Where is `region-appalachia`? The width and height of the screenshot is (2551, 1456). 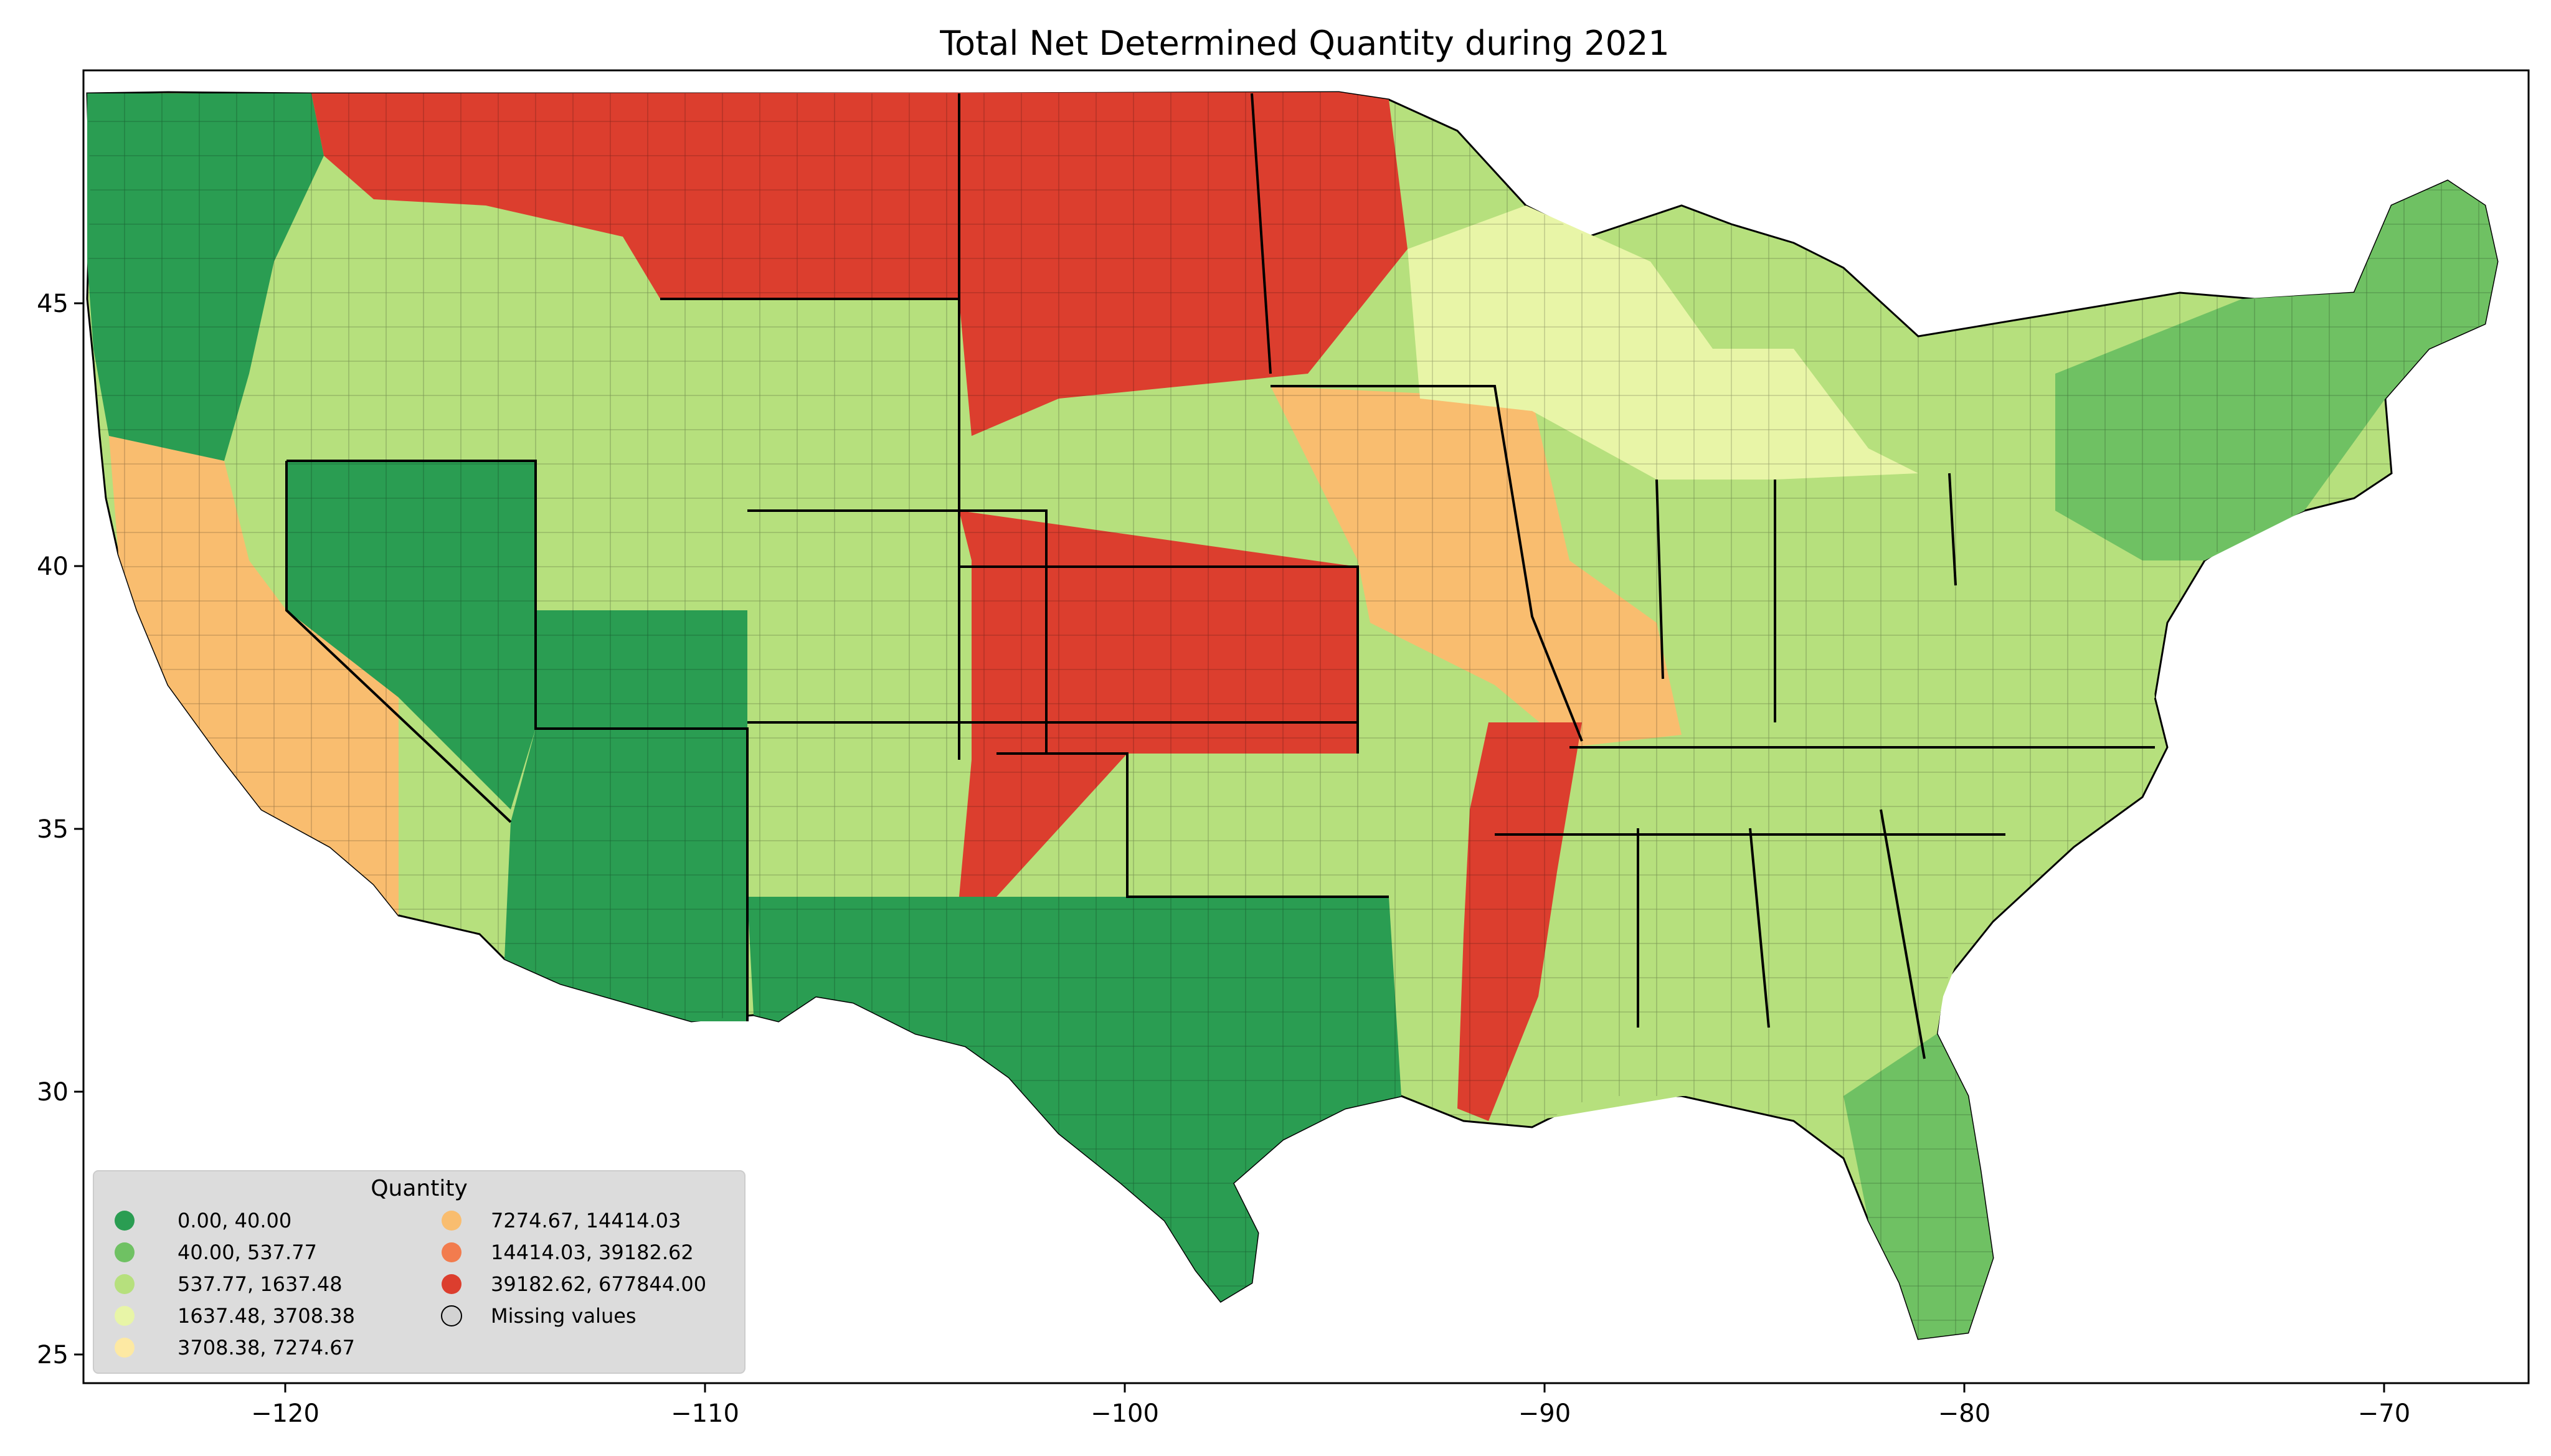 region-appalachia is located at coordinates (1918, 654).